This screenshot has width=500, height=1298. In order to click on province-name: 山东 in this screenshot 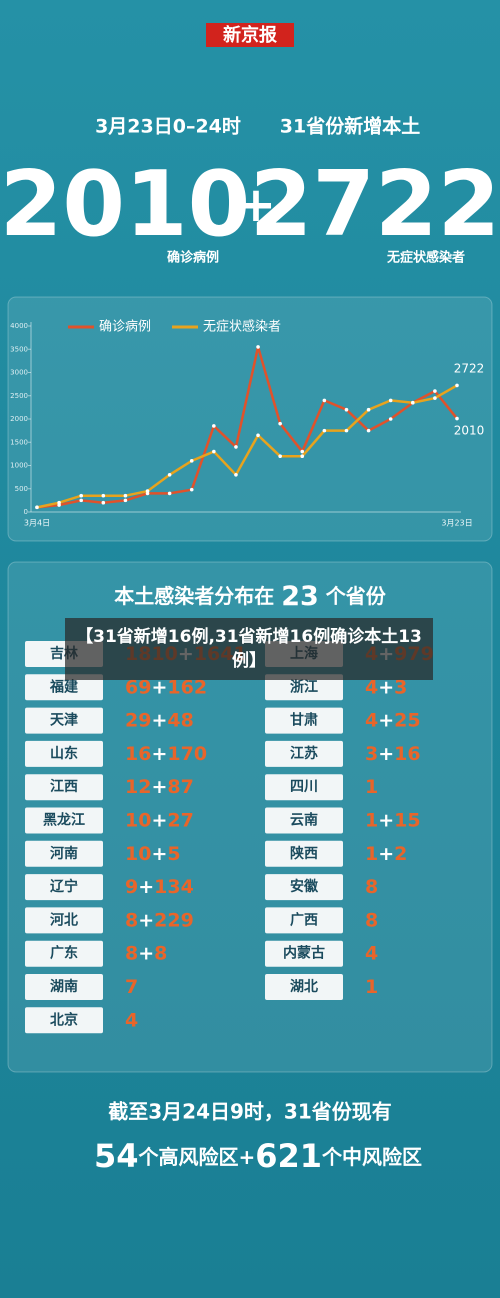, I will do `click(64, 753)`.